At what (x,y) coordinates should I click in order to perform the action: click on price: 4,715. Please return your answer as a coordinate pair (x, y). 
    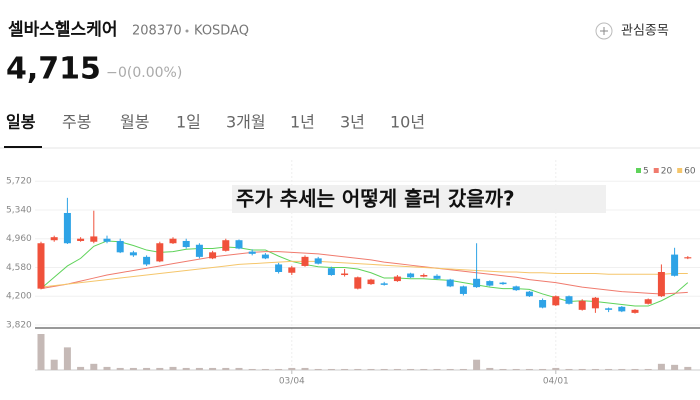
    Looking at the image, I should click on (53, 69).